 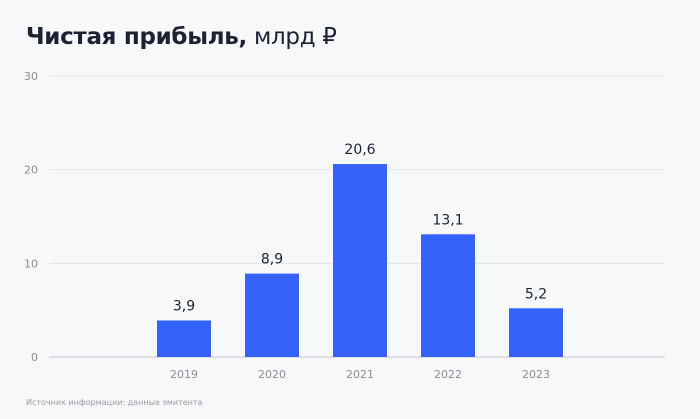 What do you see at coordinates (295, 37) in the screenshot?
I see `title-unit: млрд ₽` at bounding box center [295, 37].